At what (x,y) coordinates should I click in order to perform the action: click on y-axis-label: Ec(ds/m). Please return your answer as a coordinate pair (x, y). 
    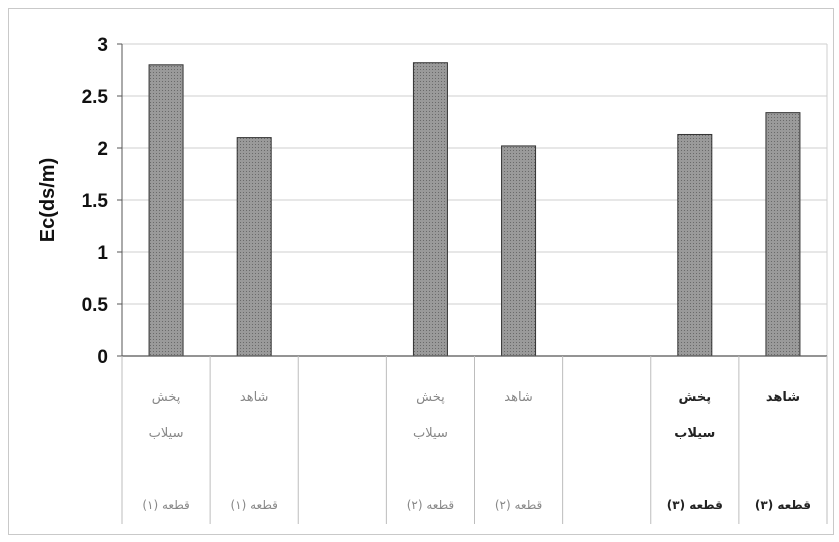
    Looking at the image, I should click on (48, 200).